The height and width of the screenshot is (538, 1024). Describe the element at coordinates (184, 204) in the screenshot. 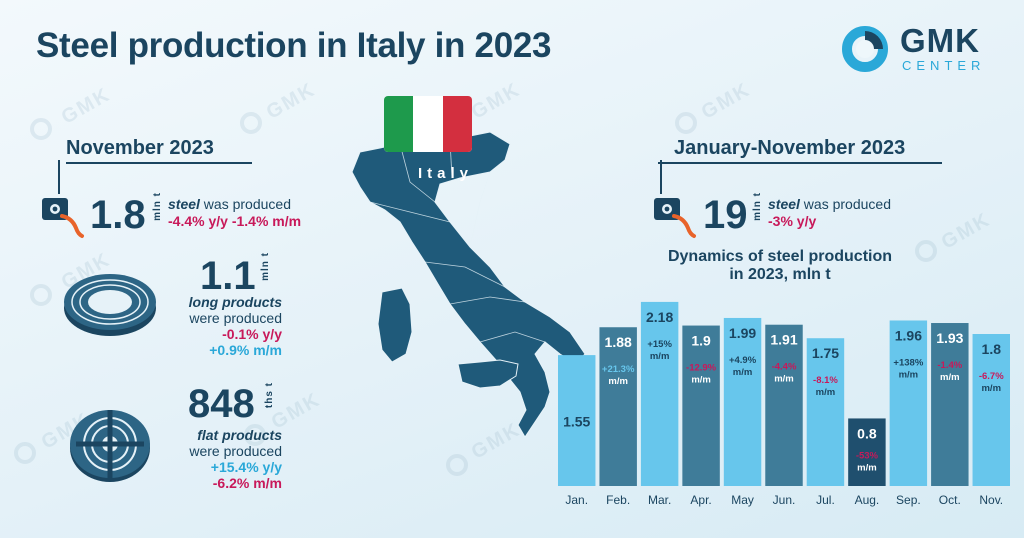

I see `nov-steel-label-em: steel` at that location.